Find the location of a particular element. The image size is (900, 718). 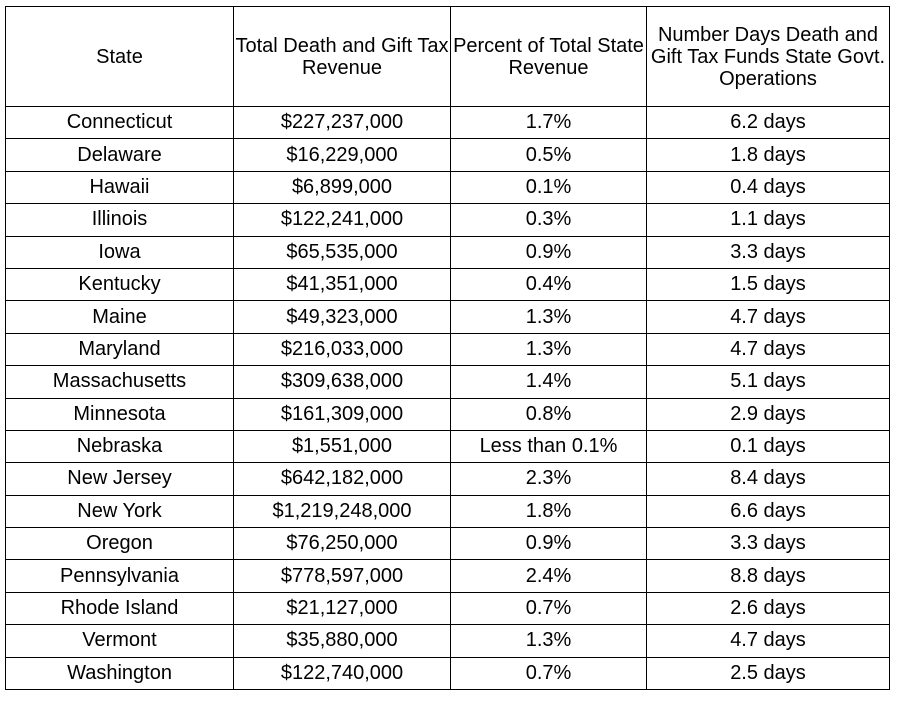

table-row: Hawaii $6,899,000 0.1% 0.4 days is located at coordinates (447, 187).